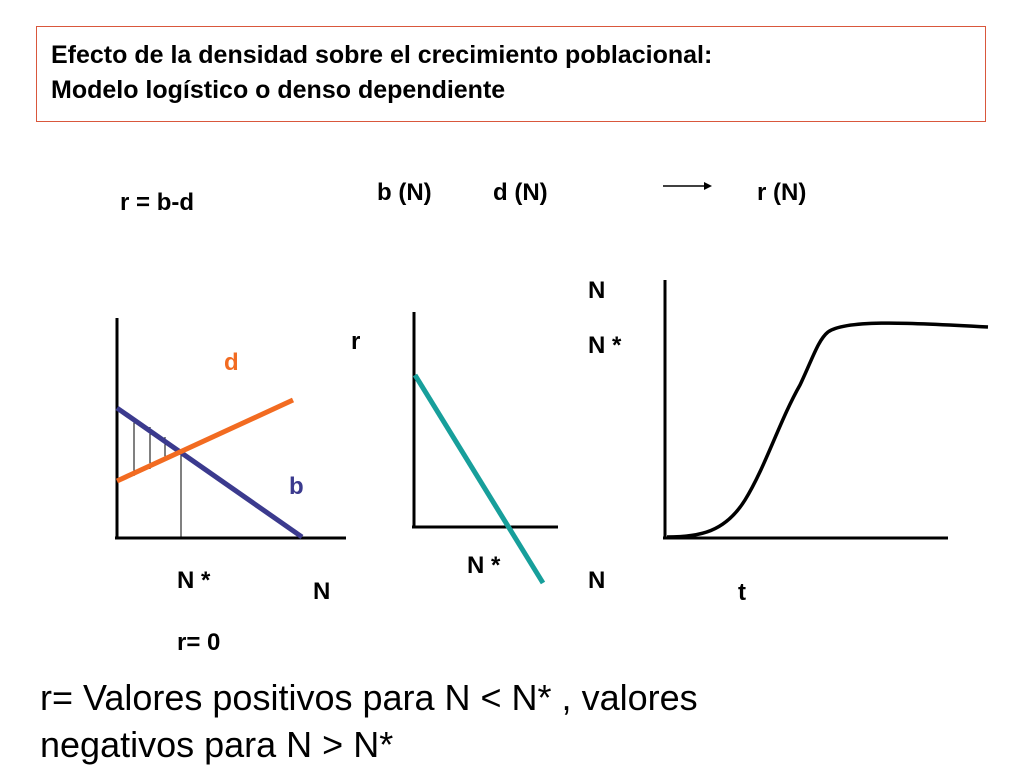 This screenshot has height=768, width=1024. What do you see at coordinates (157, 202) in the screenshot?
I see `r-equals-b-minus-d: r = b-d` at bounding box center [157, 202].